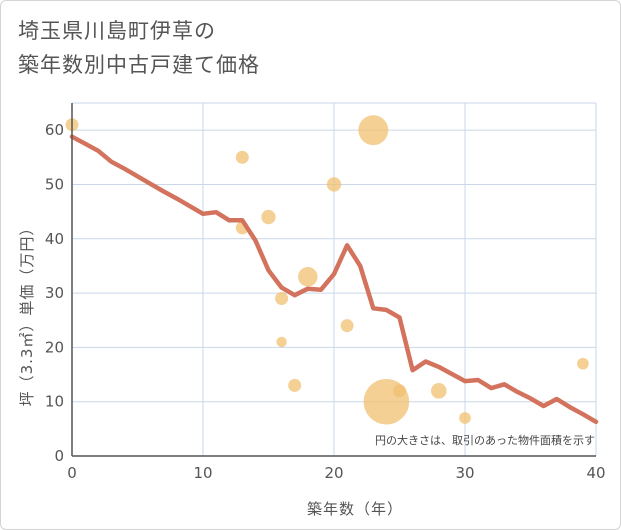 Image resolution: width=621 pixels, height=530 pixels. Describe the element at coordinates (59, 456) in the screenshot. I see `y-tick-label: 0` at that location.